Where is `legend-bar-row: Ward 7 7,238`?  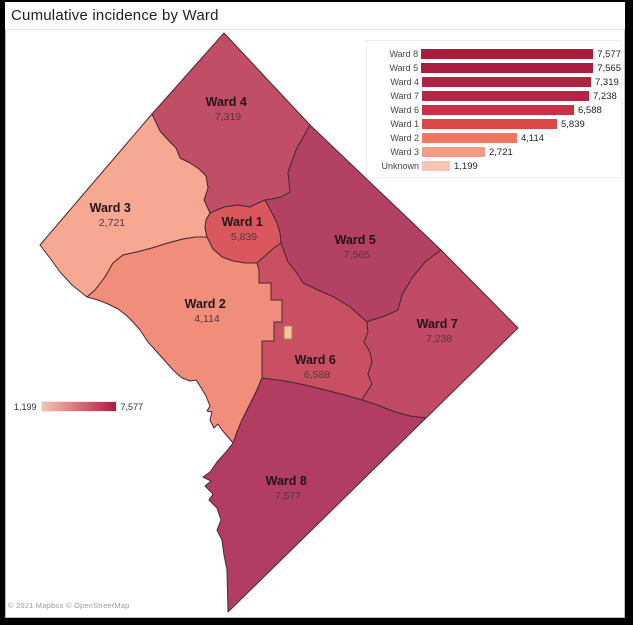
legend-bar-row: Ward 7 7,238 is located at coordinates (496, 96).